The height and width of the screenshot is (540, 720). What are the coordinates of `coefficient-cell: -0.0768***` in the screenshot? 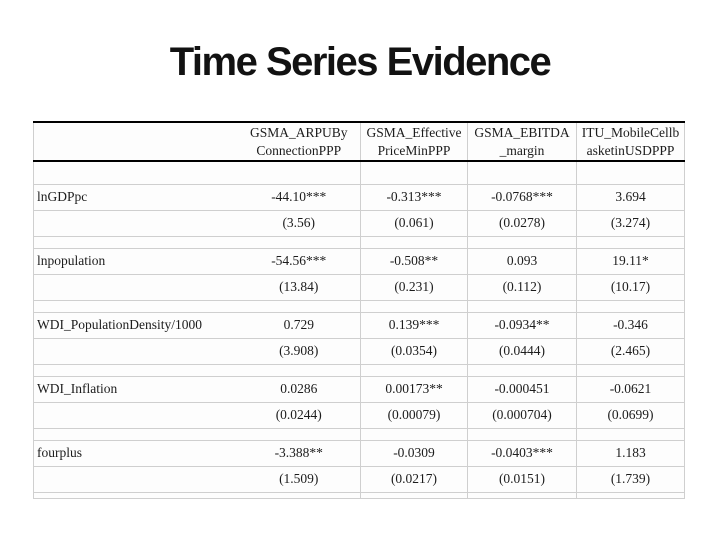 It's located at (522, 196).